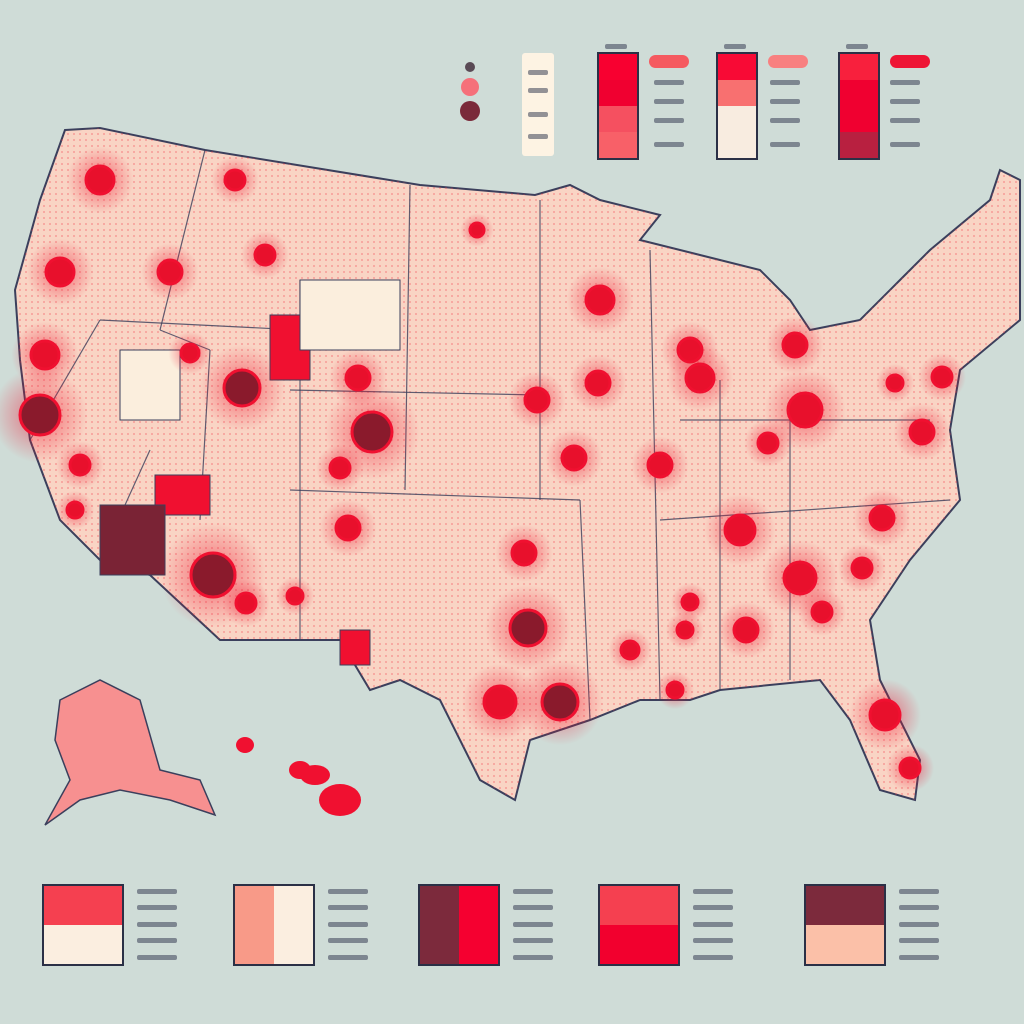 This screenshot has width=1024, height=1024. I want to click on legend-ramp, so click(618, 106).